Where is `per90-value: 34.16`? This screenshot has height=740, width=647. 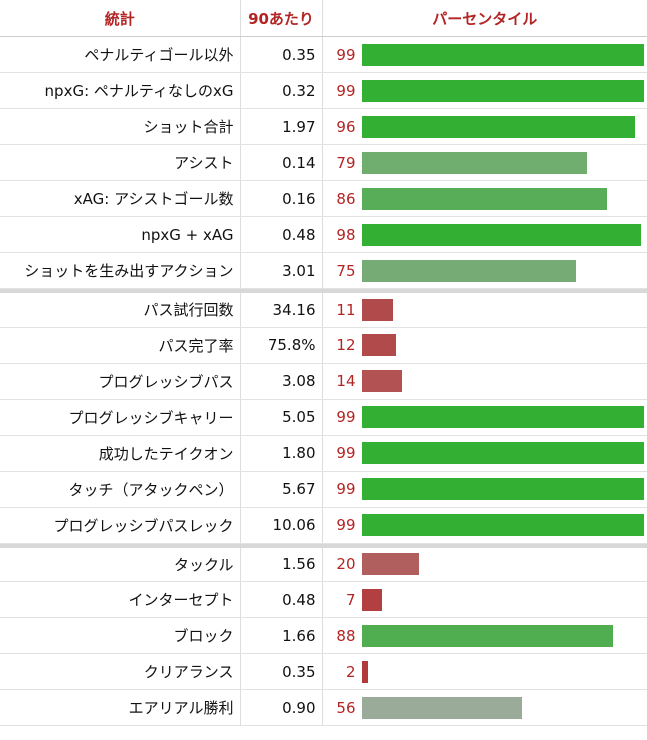 per90-value: 34.16 is located at coordinates (281, 309).